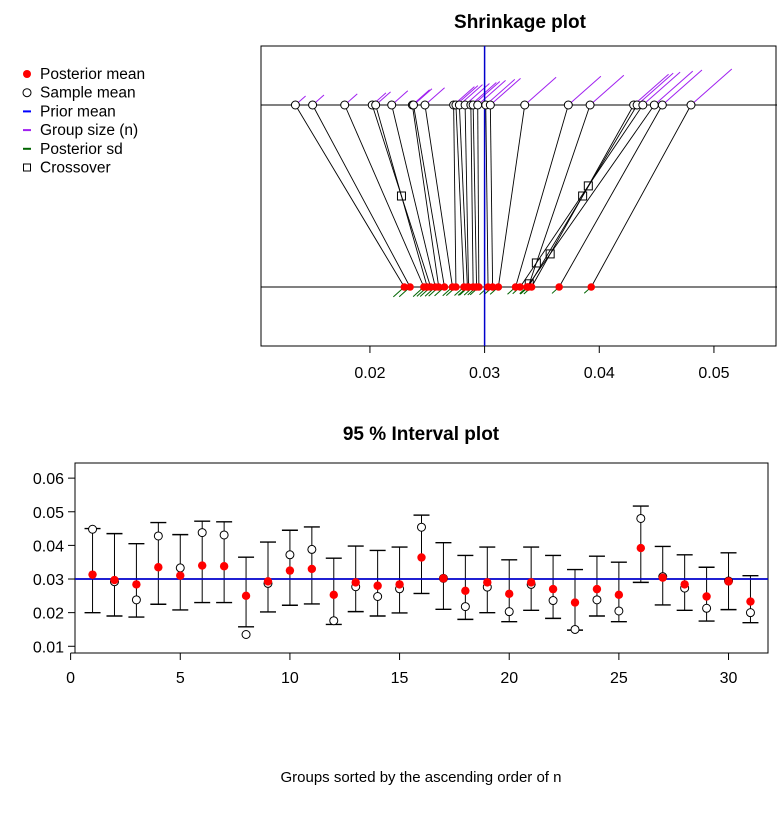 Image resolution: width=777 pixels, height=814 pixels. Describe the element at coordinates (713, 373) in the screenshot. I see `shrinkage-x-tick-label: 0.05` at that location.